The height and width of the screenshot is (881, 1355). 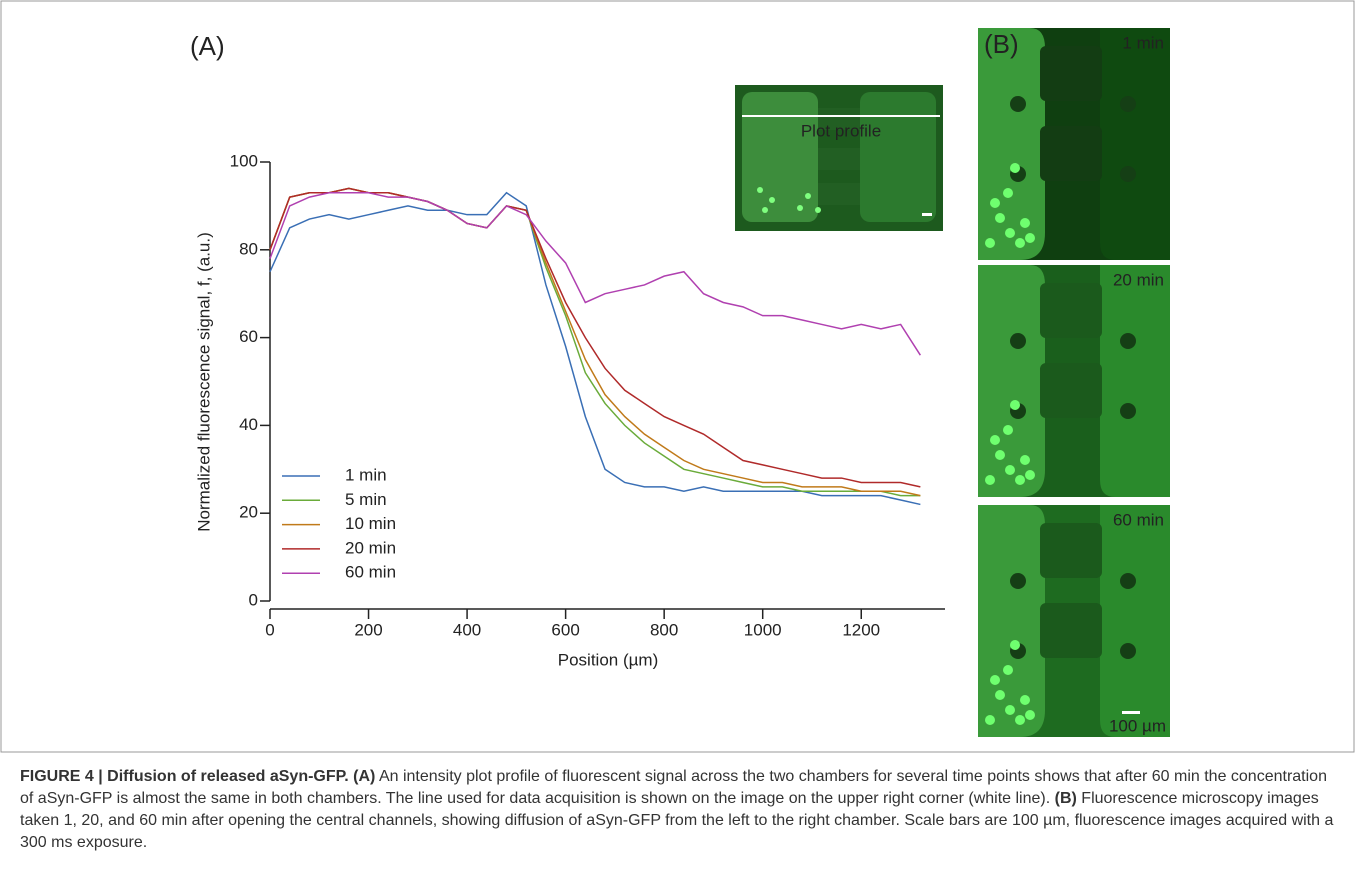 What do you see at coordinates (861, 629) in the screenshot?
I see `x-tick-label: 1200` at bounding box center [861, 629].